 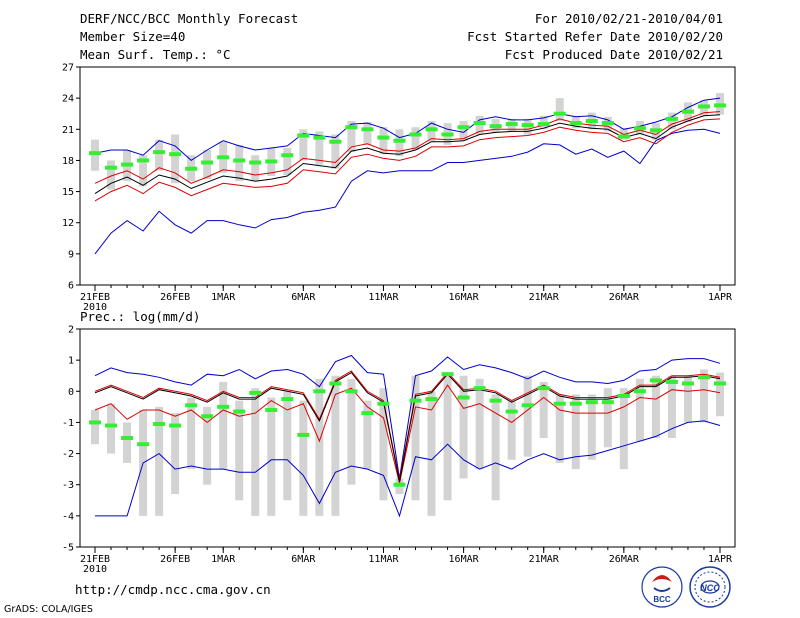 What do you see at coordinates (720, 559) in the screenshot?
I see `prec-xtick-label: 1APR` at bounding box center [720, 559].